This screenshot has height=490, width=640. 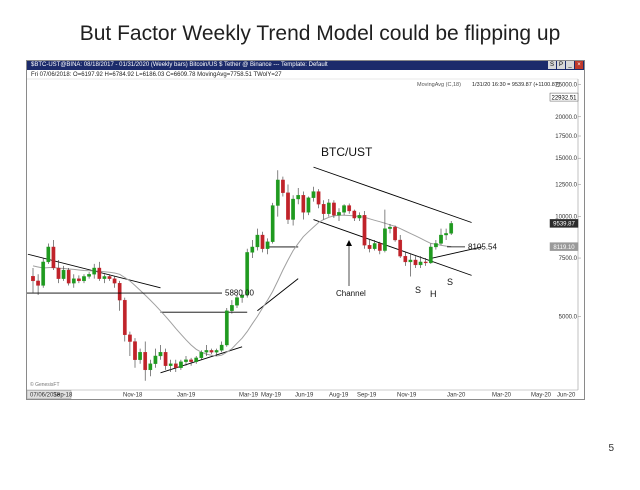 I want to click on page-number: 5, so click(x=611, y=448).